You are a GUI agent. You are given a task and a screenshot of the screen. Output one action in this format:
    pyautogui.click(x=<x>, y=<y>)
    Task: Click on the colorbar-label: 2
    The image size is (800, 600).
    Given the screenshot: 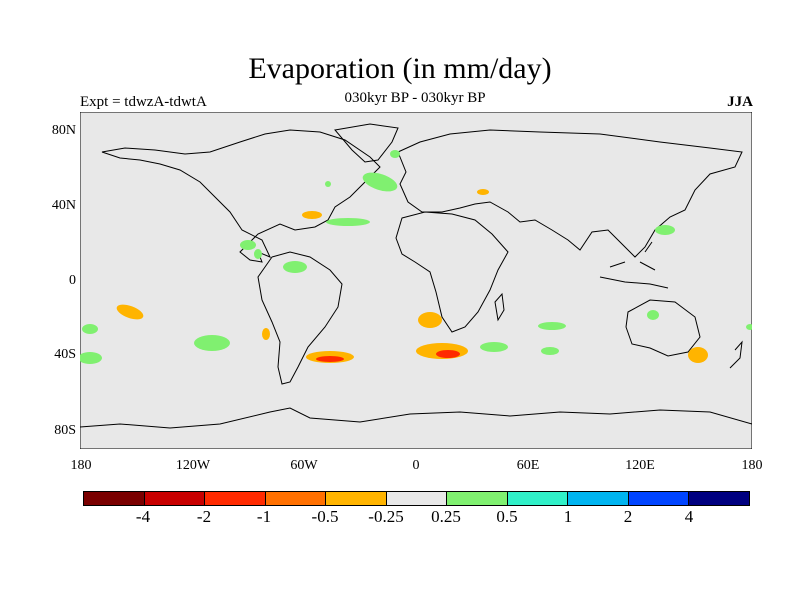 What is the action you would take?
    pyautogui.click(x=628, y=516)
    